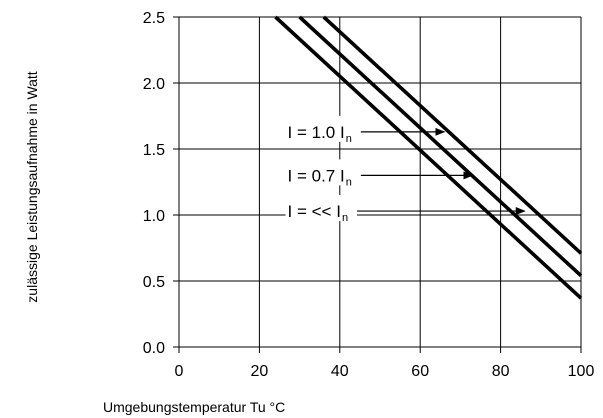 This screenshot has width=603, height=418. I want to click on y-tick-label: 0.5, so click(154, 282).